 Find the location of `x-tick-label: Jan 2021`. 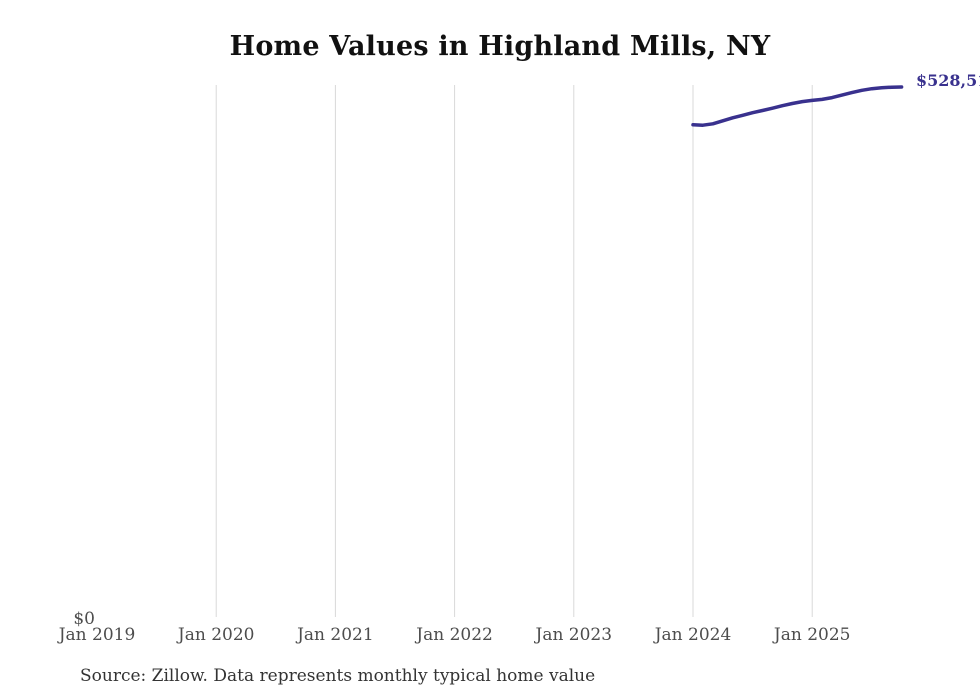

x-tick-label: Jan 2021 is located at coordinates (335, 635).